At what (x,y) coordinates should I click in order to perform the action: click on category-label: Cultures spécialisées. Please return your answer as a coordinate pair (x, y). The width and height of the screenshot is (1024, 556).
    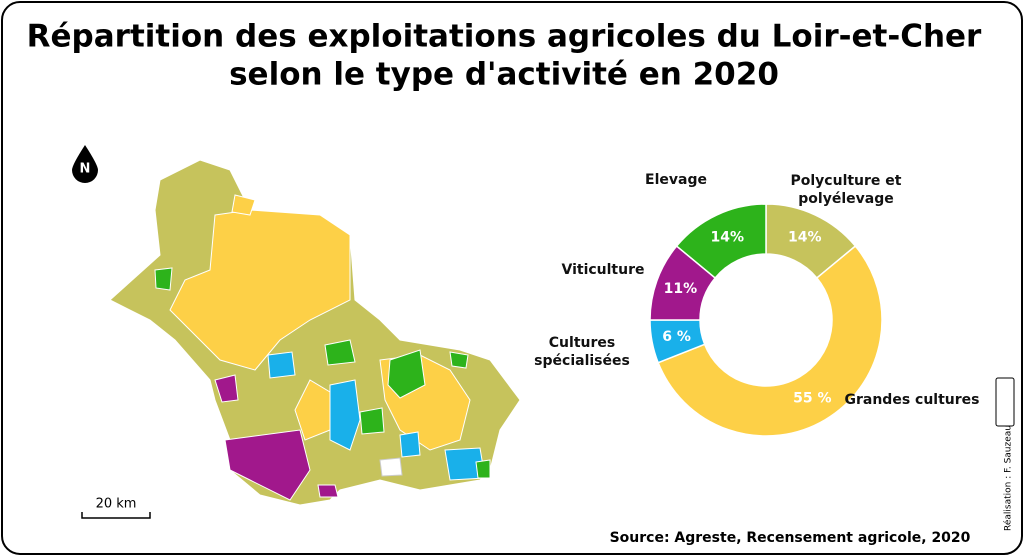
    Looking at the image, I should click on (582, 352).